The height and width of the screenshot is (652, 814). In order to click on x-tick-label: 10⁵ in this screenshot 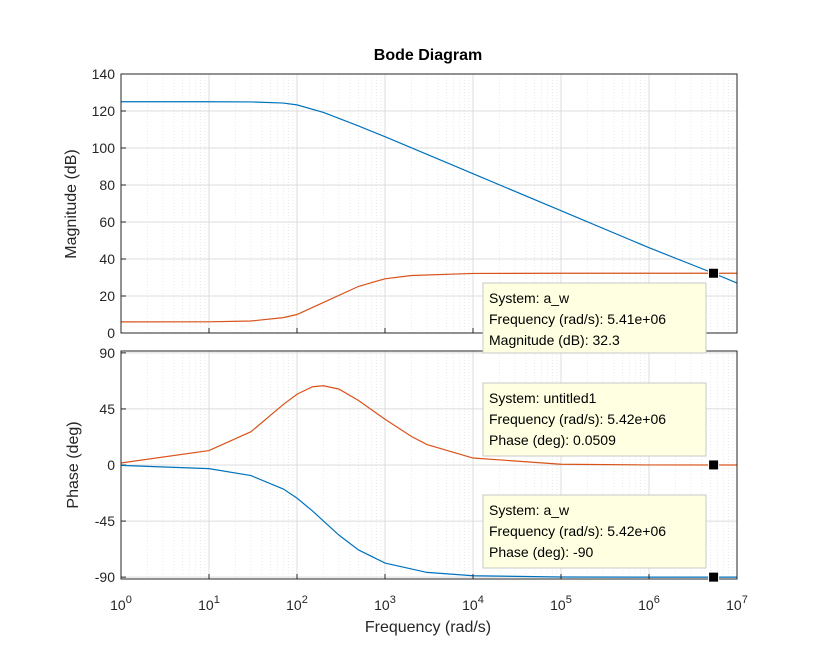, I will do `click(561, 603)`.